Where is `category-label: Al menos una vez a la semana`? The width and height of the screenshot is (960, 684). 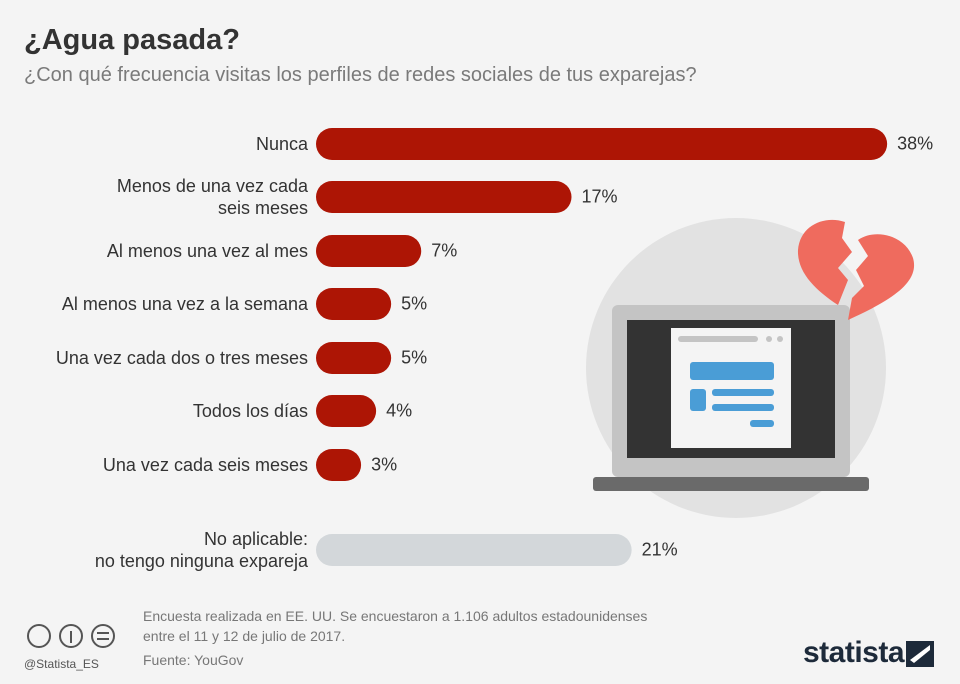
category-label: Al menos una vez a la semana is located at coordinates (184, 304).